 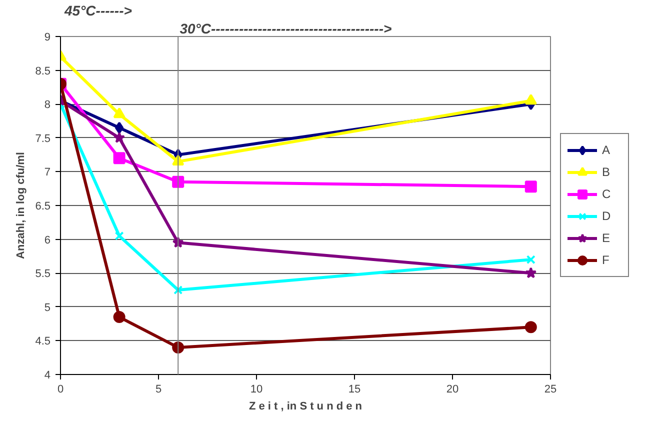 What do you see at coordinates (43, 71) in the screenshot?
I see `y-tick-label: 8.5` at bounding box center [43, 71].